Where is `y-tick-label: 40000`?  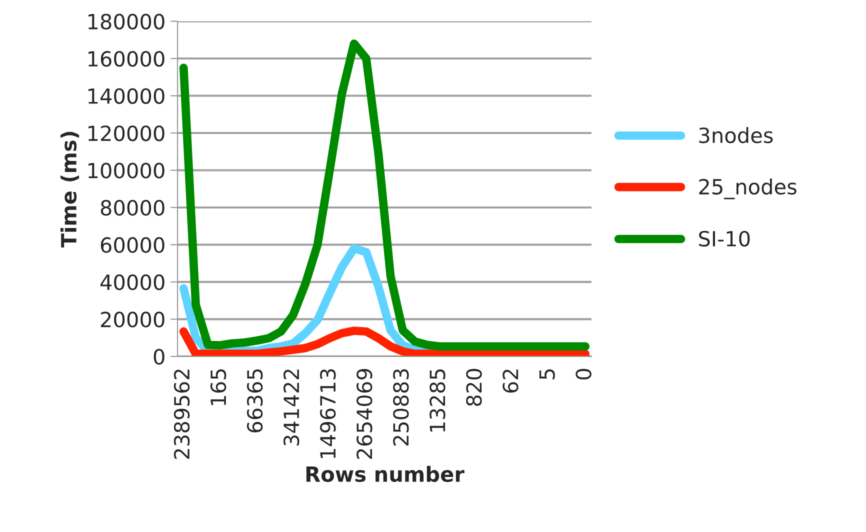 y-tick-label: 40000 is located at coordinates (132, 282).